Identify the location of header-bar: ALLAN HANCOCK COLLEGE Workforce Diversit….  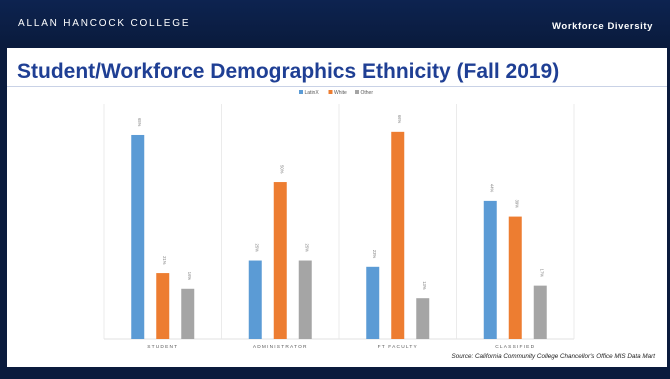
(335, 22).